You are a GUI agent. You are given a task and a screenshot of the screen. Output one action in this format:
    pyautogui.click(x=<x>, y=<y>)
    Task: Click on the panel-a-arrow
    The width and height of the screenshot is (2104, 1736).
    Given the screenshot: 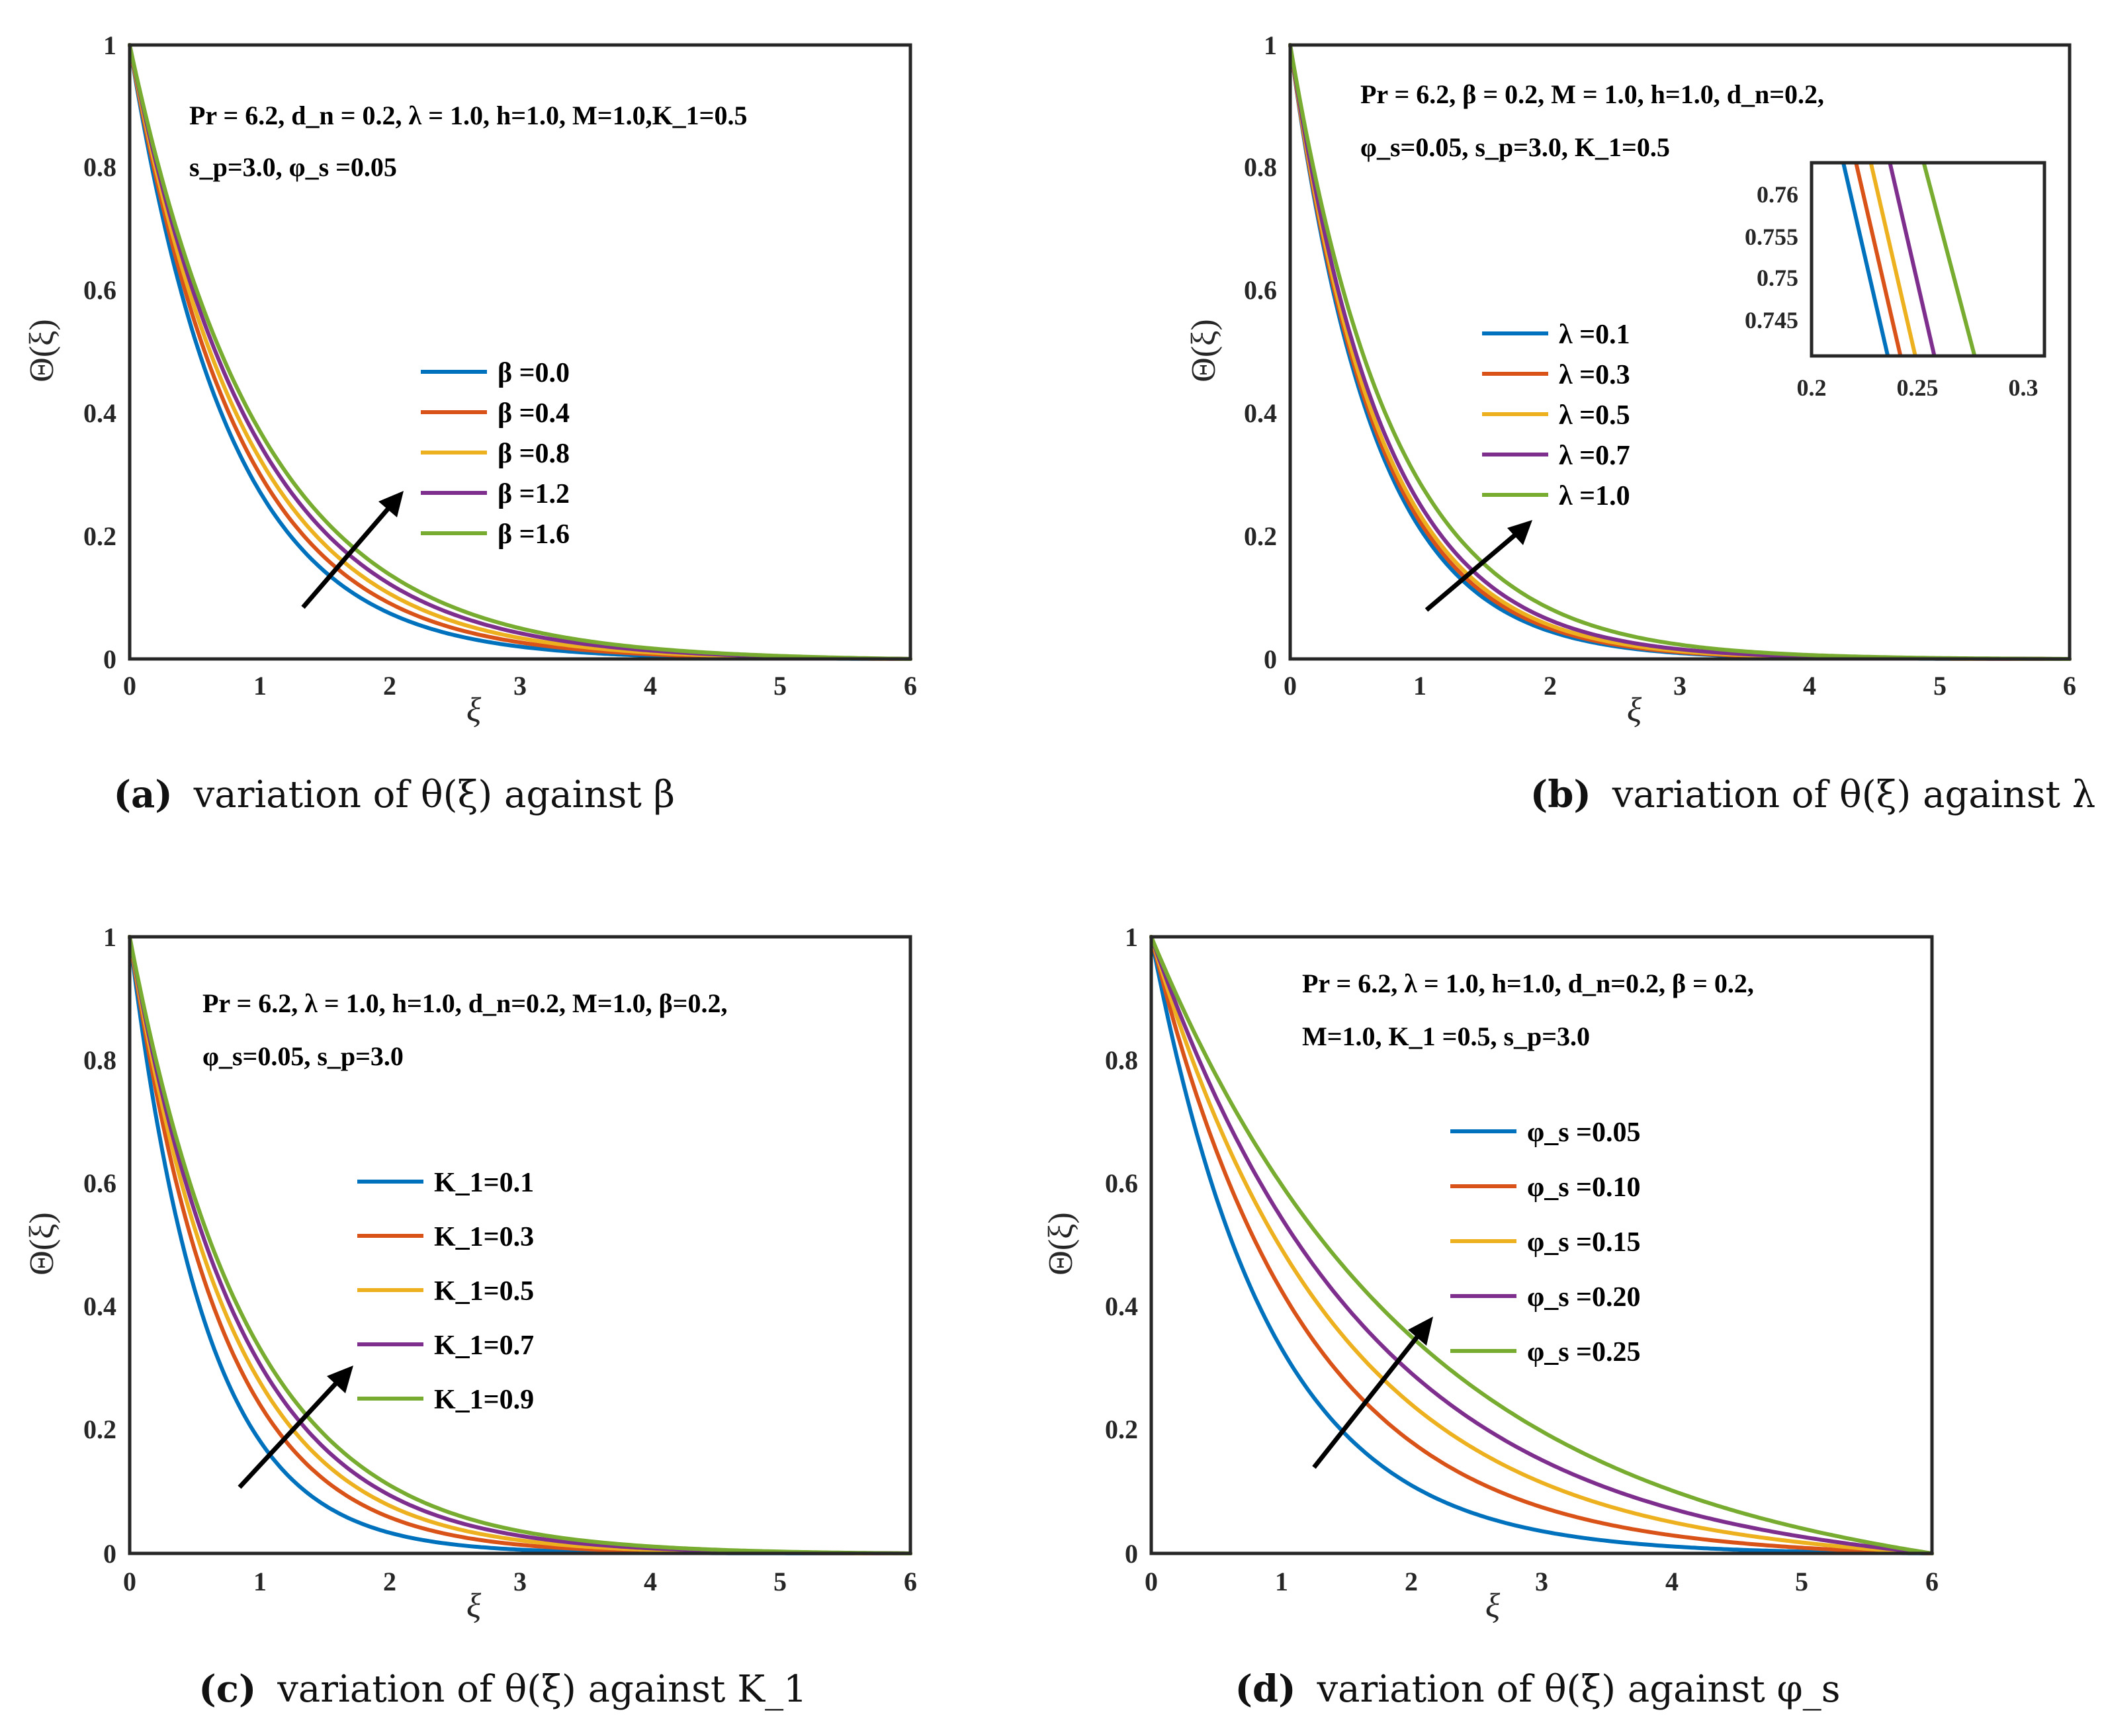 What is the action you would take?
    pyautogui.click(x=352, y=550)
    